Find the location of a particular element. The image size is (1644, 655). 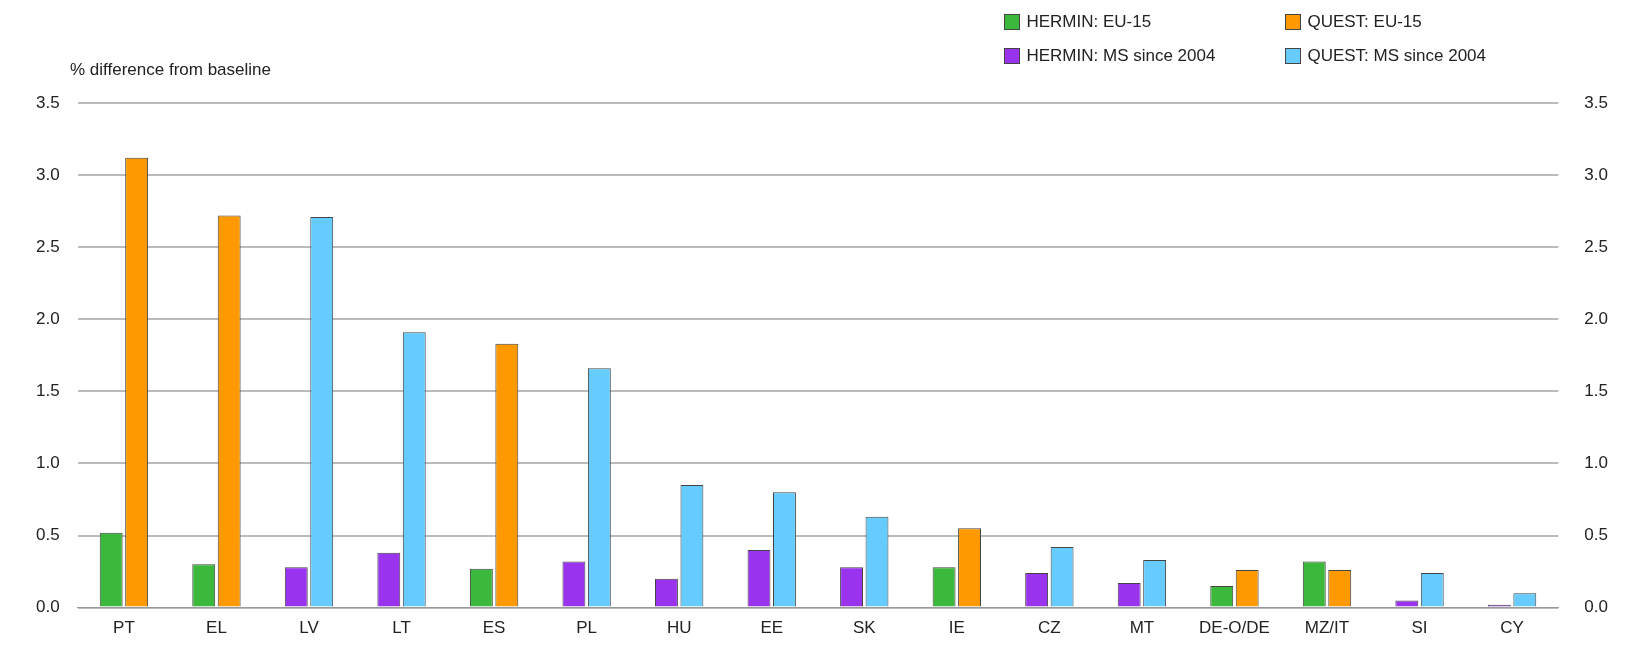

legend-label: QUEST: EU-15 is located at coordinates (1364, 22).